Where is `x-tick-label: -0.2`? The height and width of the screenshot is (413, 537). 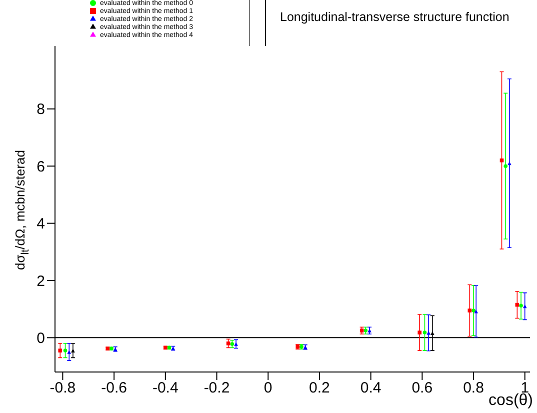
x-tick-label: -0.2 is located at coordinates (217, 388).